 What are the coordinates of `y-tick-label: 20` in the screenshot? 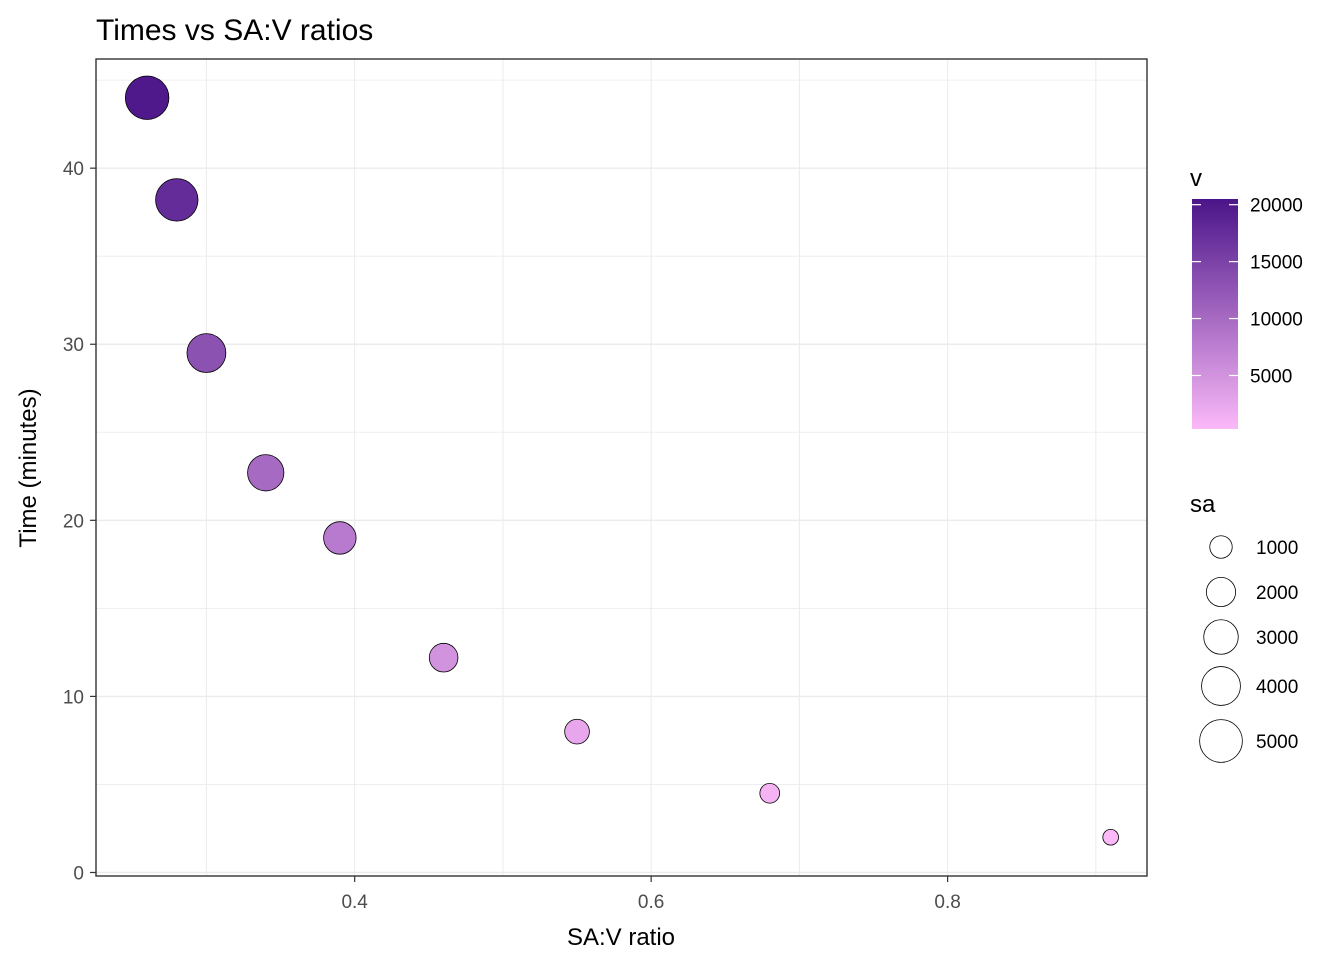 It's located at (73, 521).